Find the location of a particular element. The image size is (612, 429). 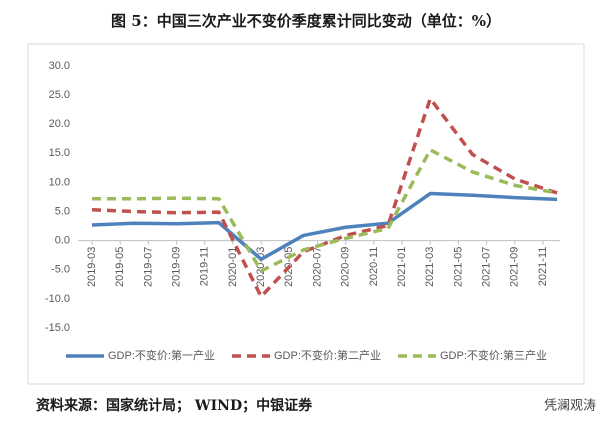

x-tick-label: 2021-05 is located at coordinates (458, 267).